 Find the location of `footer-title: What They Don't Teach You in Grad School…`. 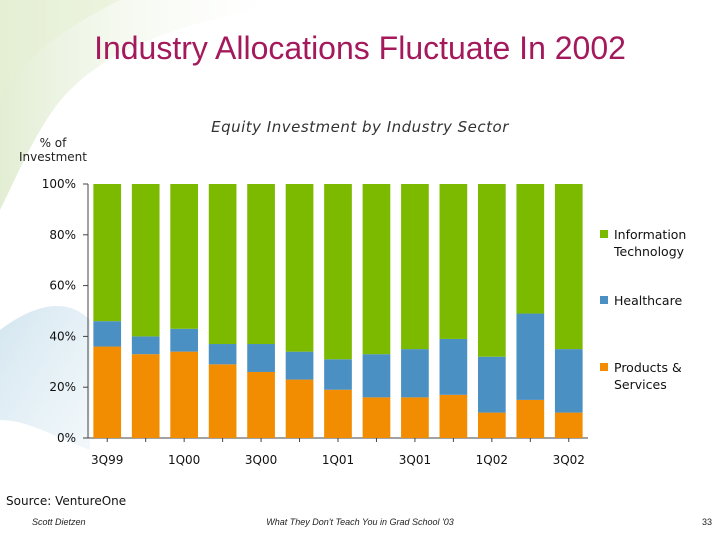

footer-title: What They Don't Teach You in Grad School… is located at coordinates (360, 522).